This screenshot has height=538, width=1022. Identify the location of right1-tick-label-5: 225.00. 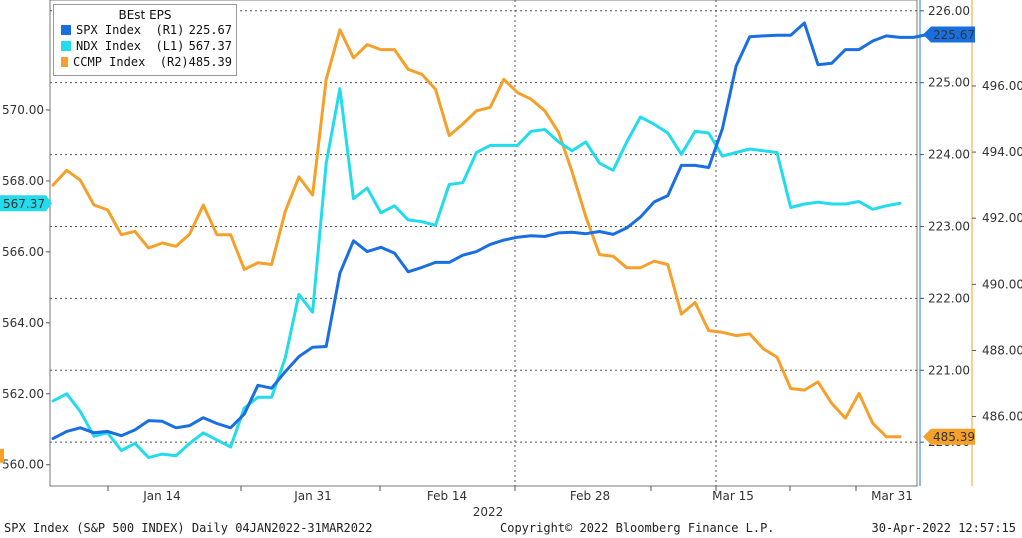
(949, 83).